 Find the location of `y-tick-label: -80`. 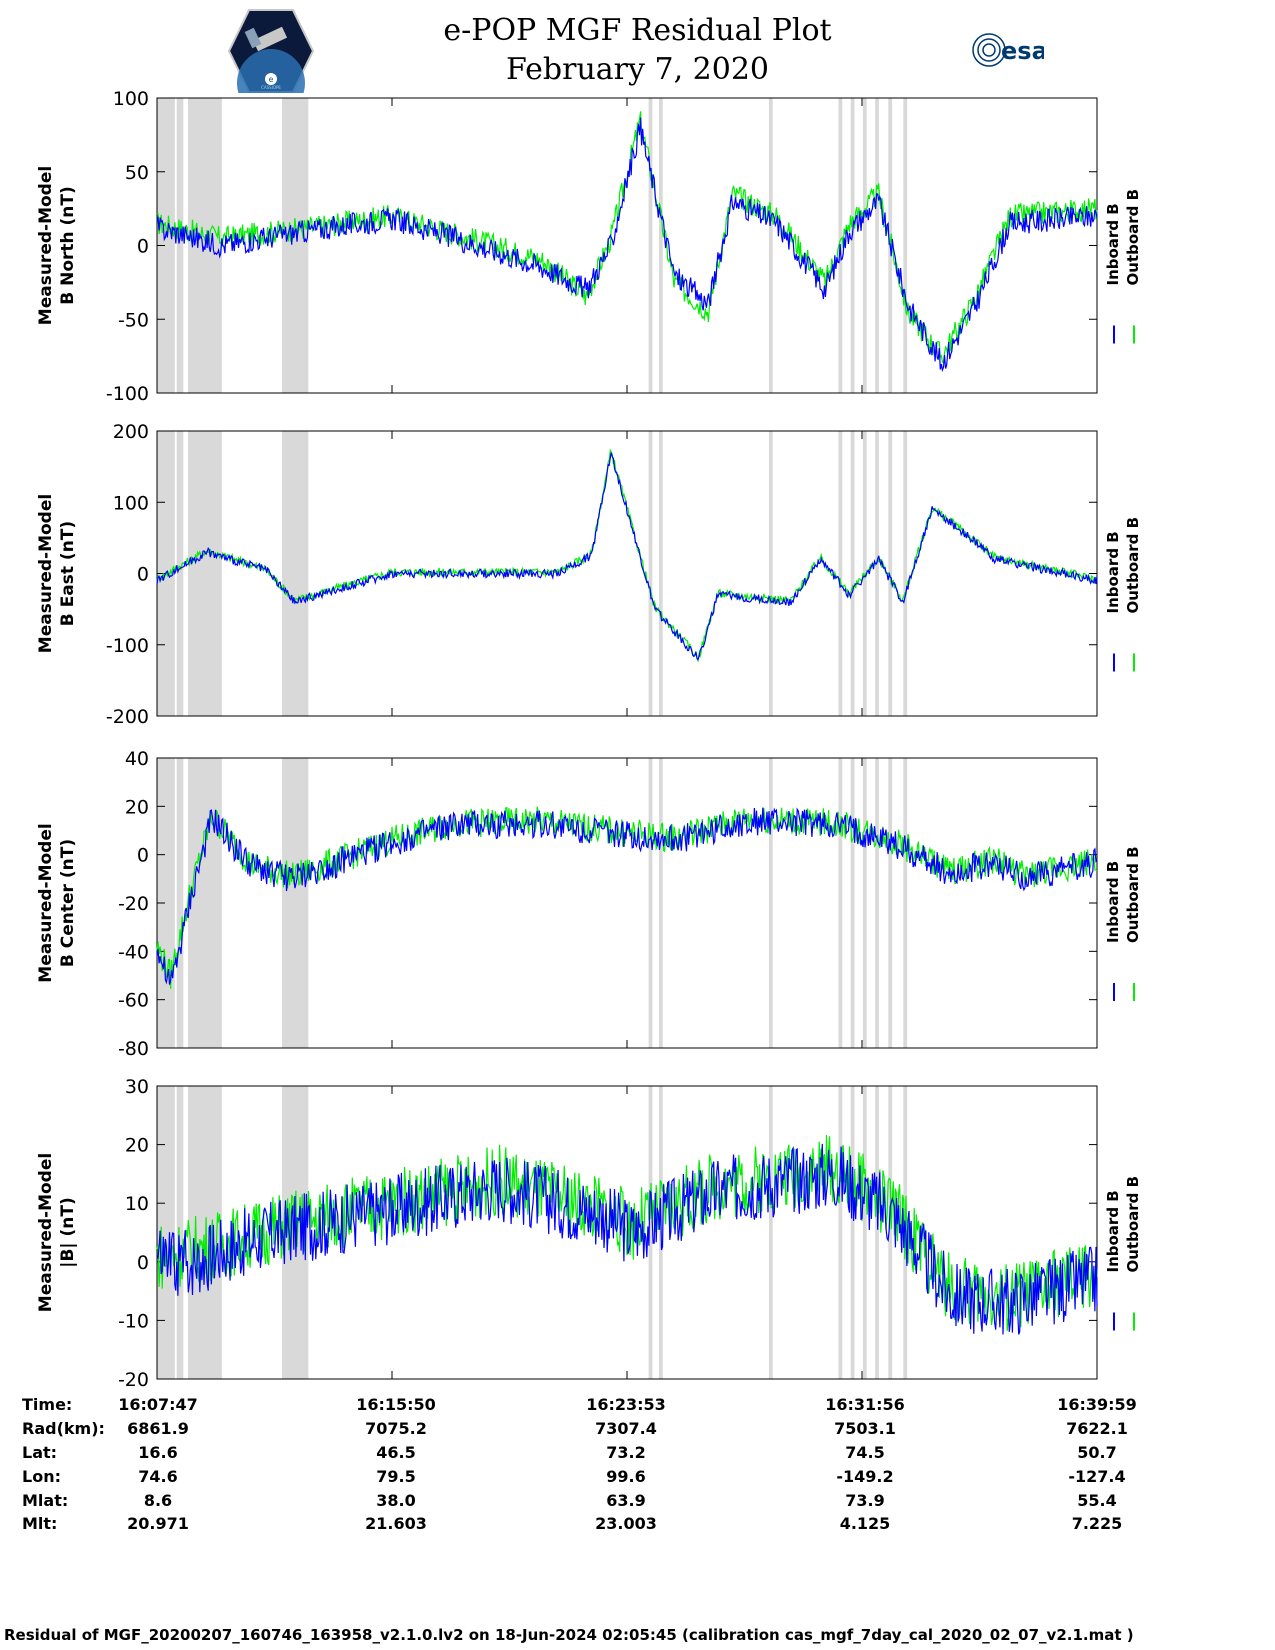

y-tick-label: -80 is located at coordinates (133, 1049).